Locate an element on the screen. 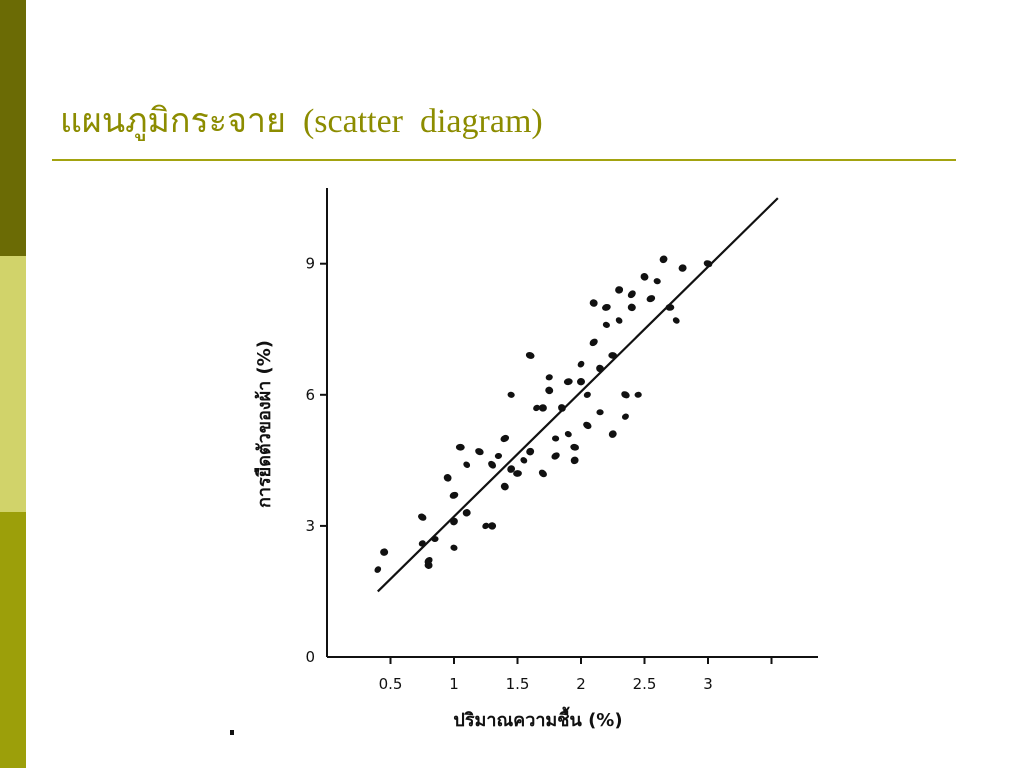 This screenshot has width=1024, height=768. title-underline is located at coordinates (504, 160).